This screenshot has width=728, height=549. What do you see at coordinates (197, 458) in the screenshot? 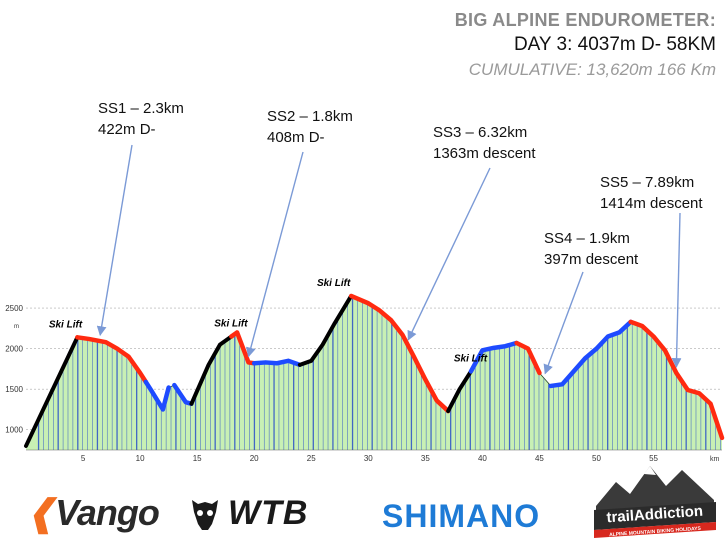
I see `x-tick-label: 15` at bounding box center [197, 458].